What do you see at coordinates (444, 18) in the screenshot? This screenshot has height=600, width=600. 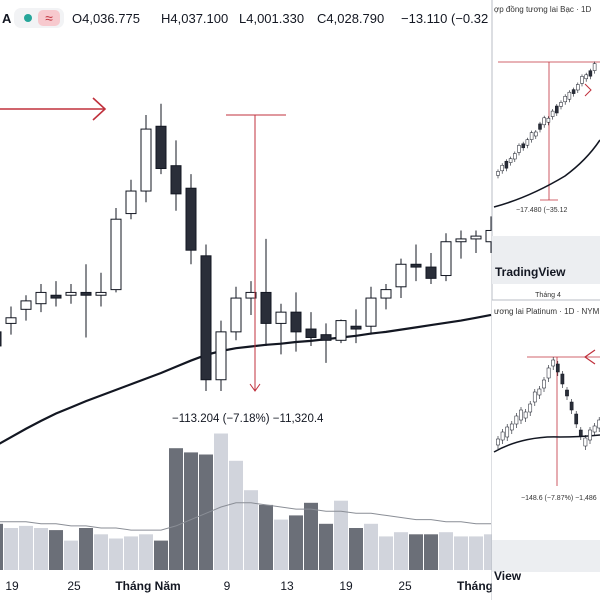 I see `change-value: −13.110 (−0.32` at bounding box center [444, 18].